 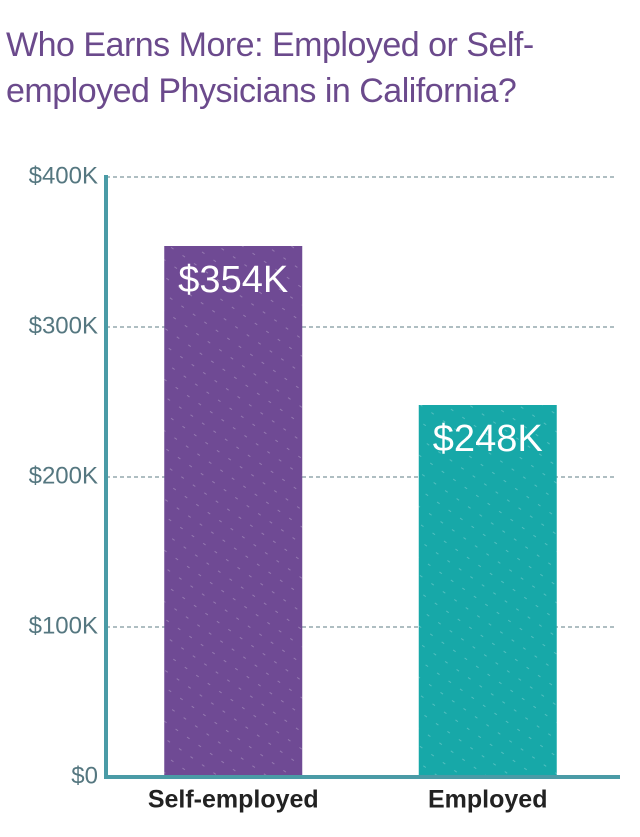 What do you see at coordinates (233, 280) in the screenshot?
I see `value-label: $354K` at bounding box center [233, 280].